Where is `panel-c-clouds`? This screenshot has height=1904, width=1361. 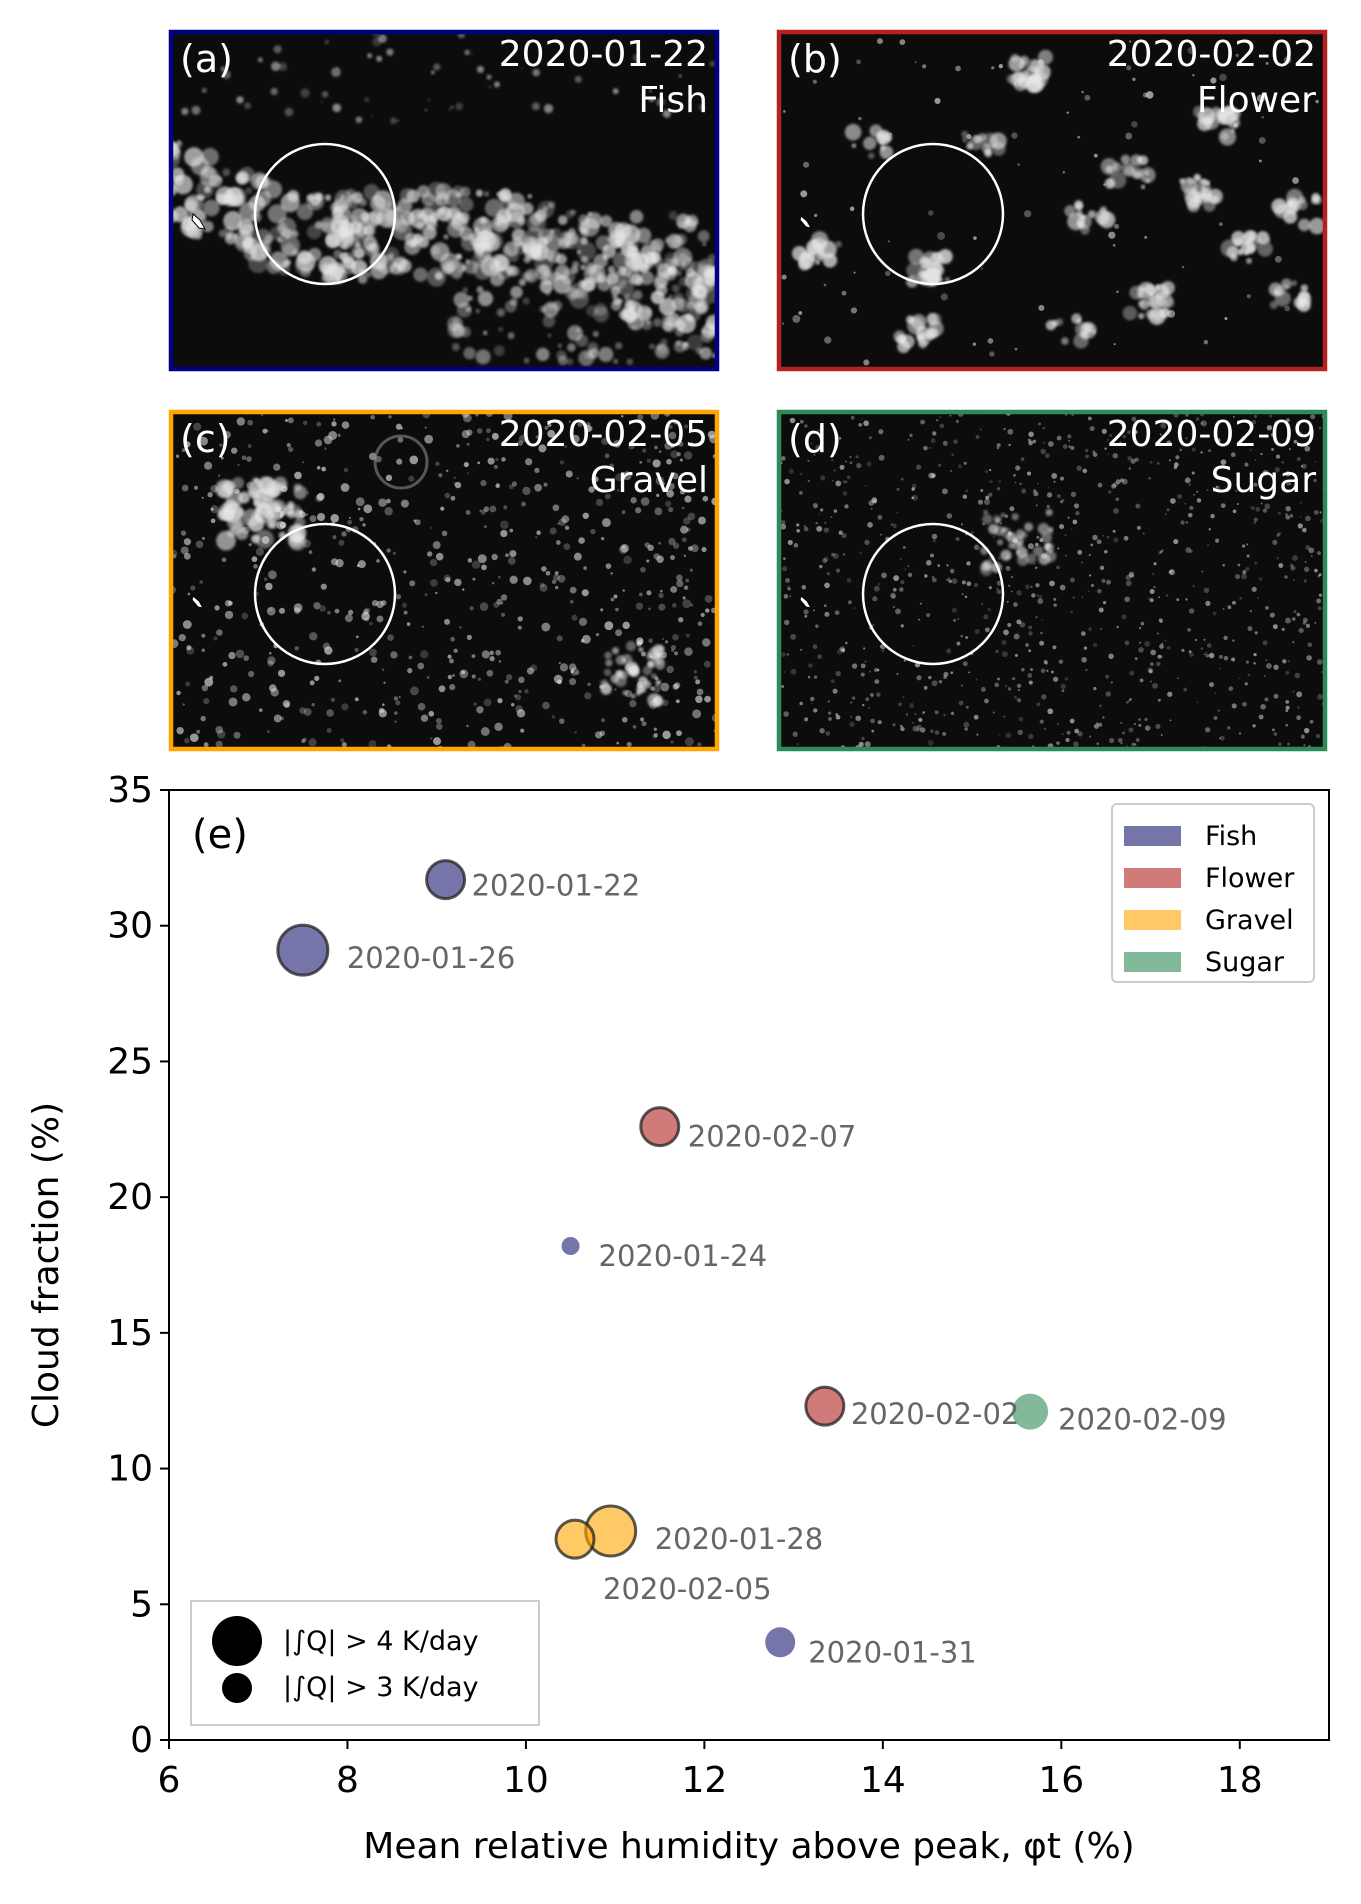
panel-c-clouds is located at coordinates (444, 580).